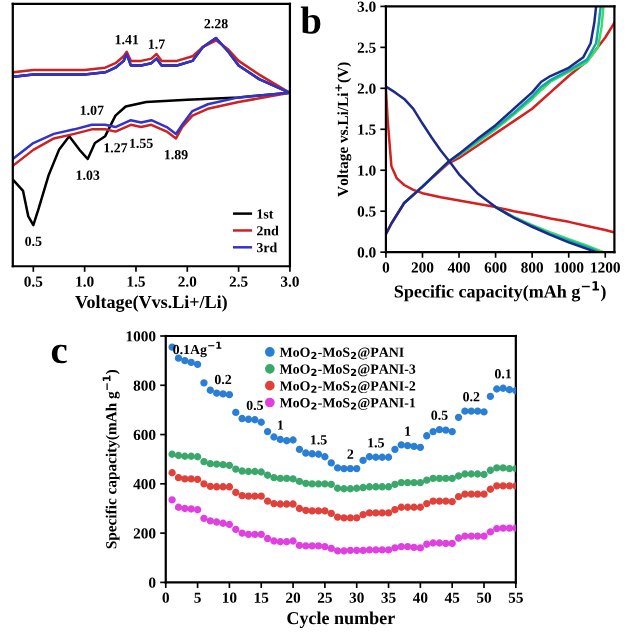  I want to click on x-axis-title: Specific capacity(mAh g$^{−1}$), so click(500, 291).